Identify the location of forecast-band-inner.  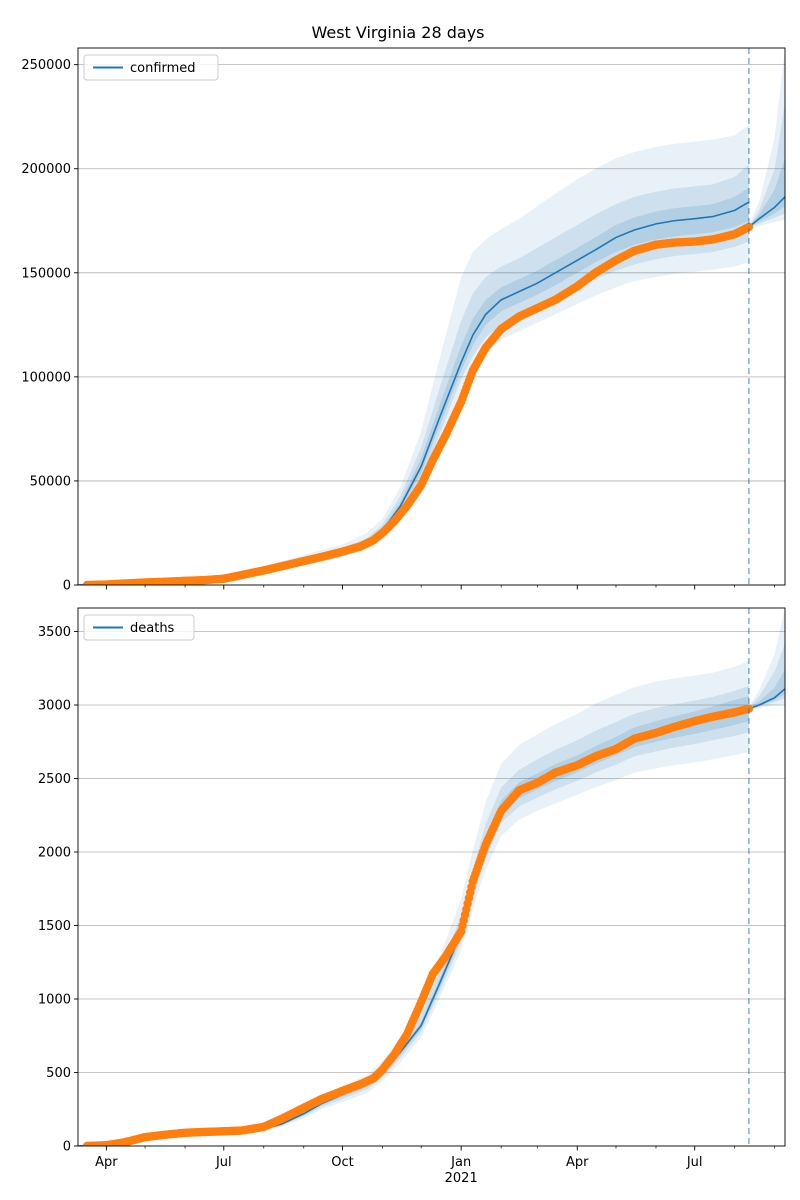
(766, 193).